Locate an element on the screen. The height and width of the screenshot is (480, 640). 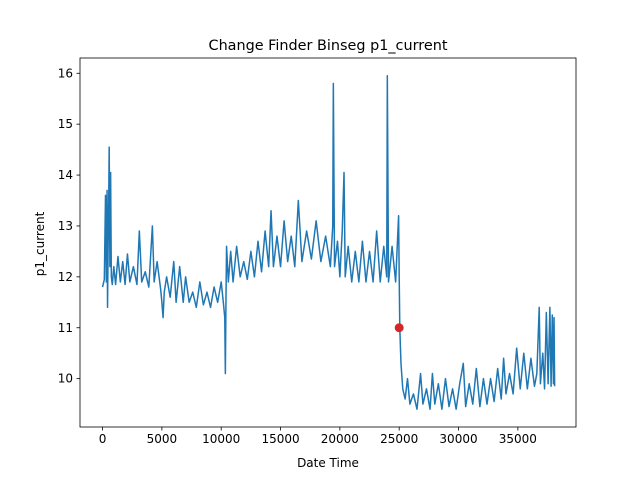
x-axis-label: Date Time is located at coordinates (328, 463).